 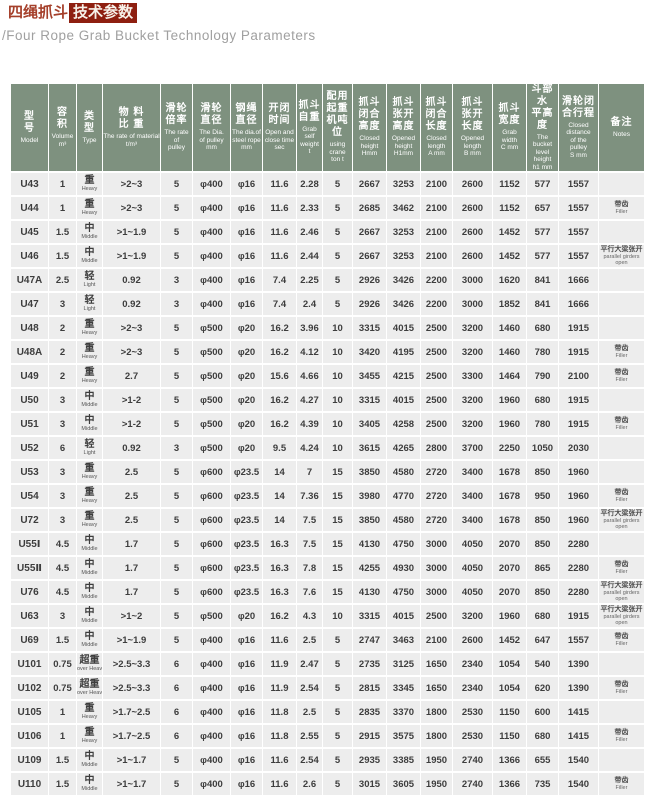 What do you see at coordinates (369, 664) in the screenshot?
I see `cell-closed-height: 2735` at bounding box center [369, 664].